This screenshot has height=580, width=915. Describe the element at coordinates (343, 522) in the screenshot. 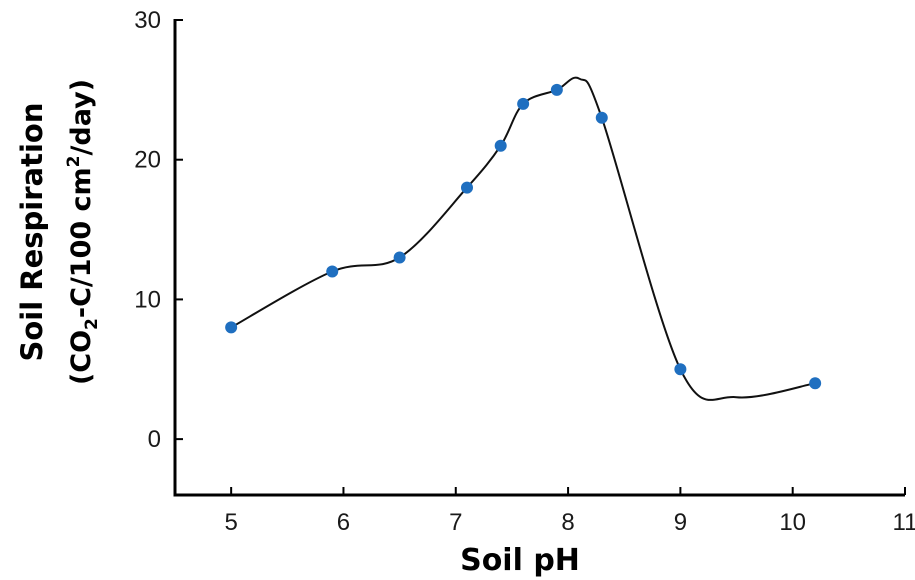

I see `x-tick-label-6: 6` at that location.